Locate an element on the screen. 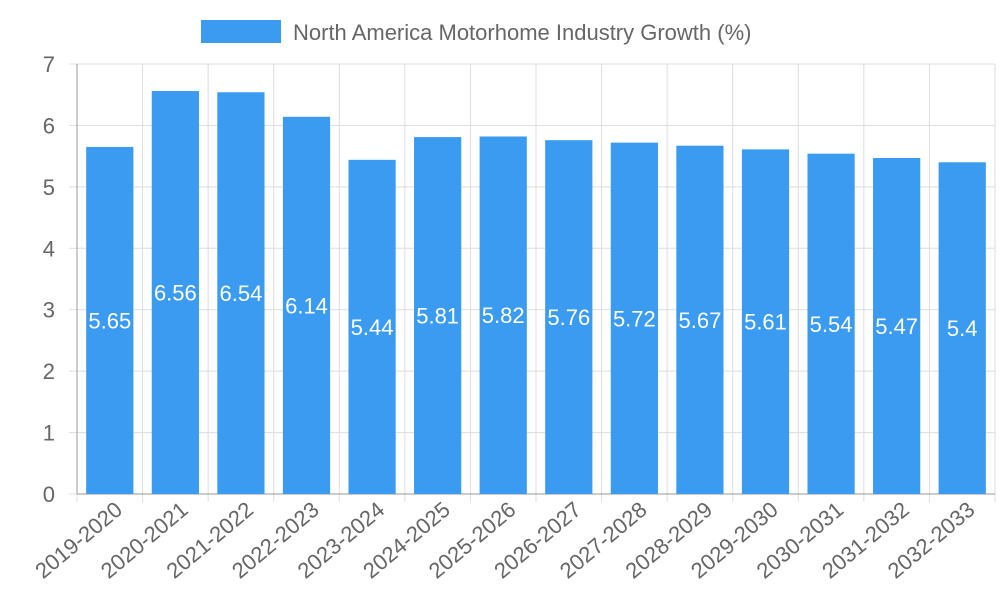 This screenshot has height=600, width=1000. y-tick-label: 7 is located at coordinates (49, 64).